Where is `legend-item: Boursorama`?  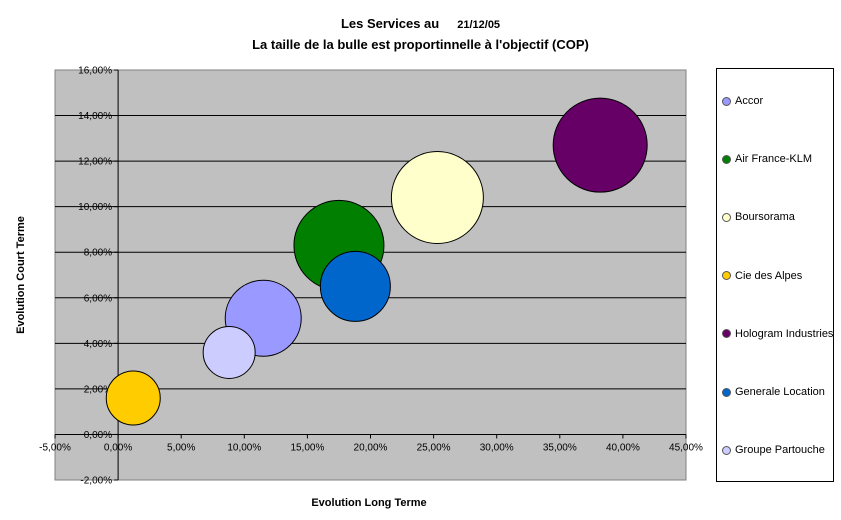 legend-item: Boursorama is located at coordinates (758, 217).